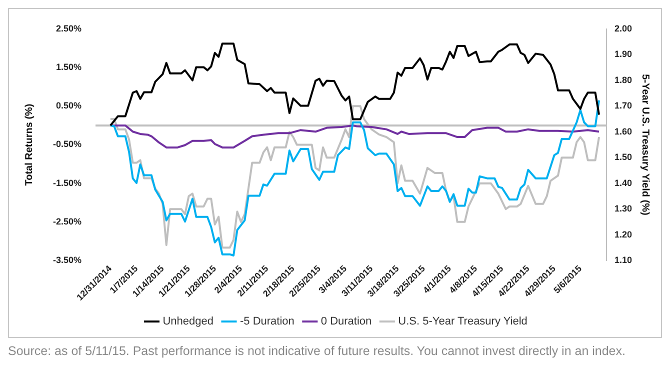 The height and width of the screenshot is (377, 670). Describe the element at coordinates (623, 259) in the screenshot. I see `y2-tick-label: 1.10` at that location.